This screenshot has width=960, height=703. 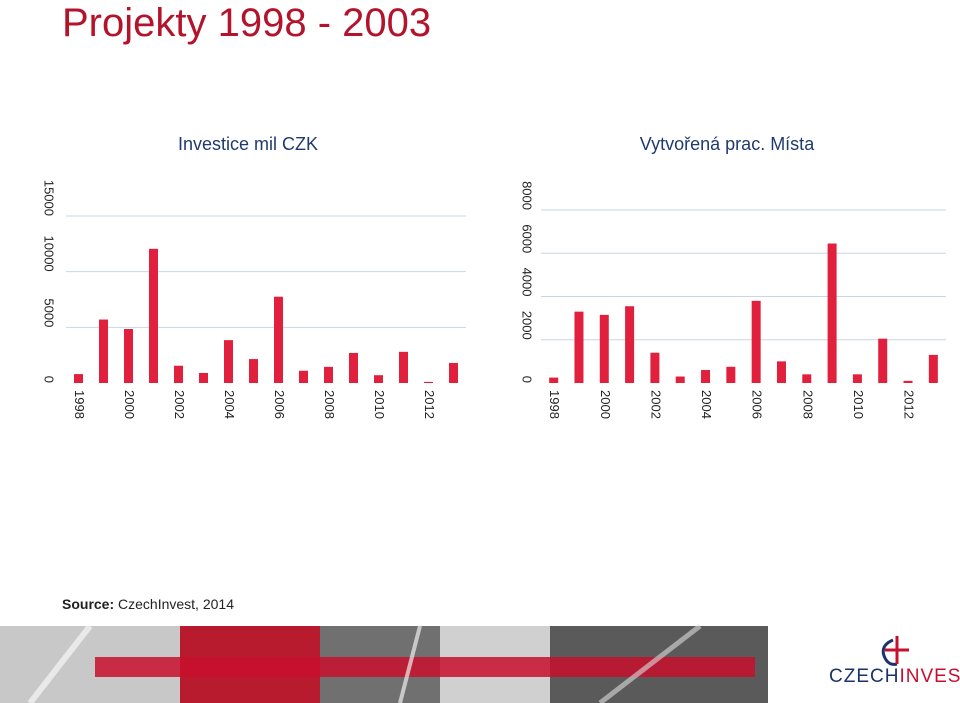 What do you see at coordinates (527, 282) in the screenshot?
I see `y-tick-label: 4000` at bounding box center [527, 282].